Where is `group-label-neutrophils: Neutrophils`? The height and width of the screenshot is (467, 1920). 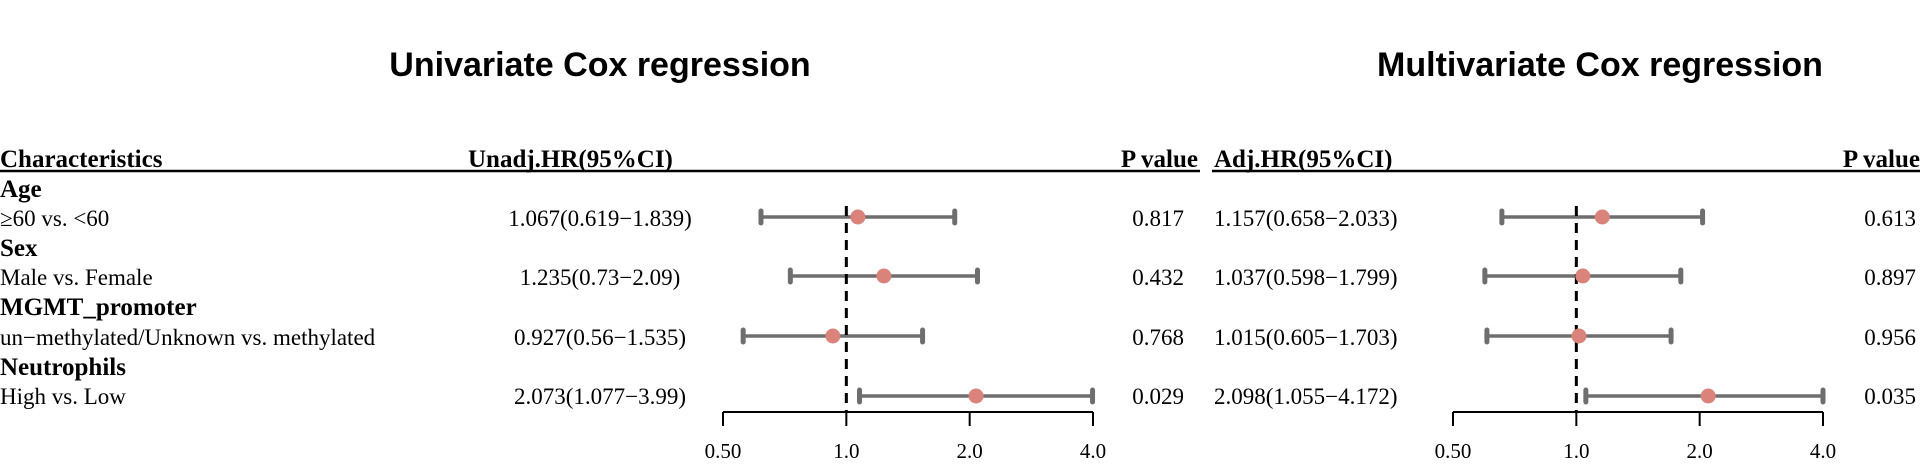
group-label-neutrophils: Neutrophils is located at coordinates (63, 367).